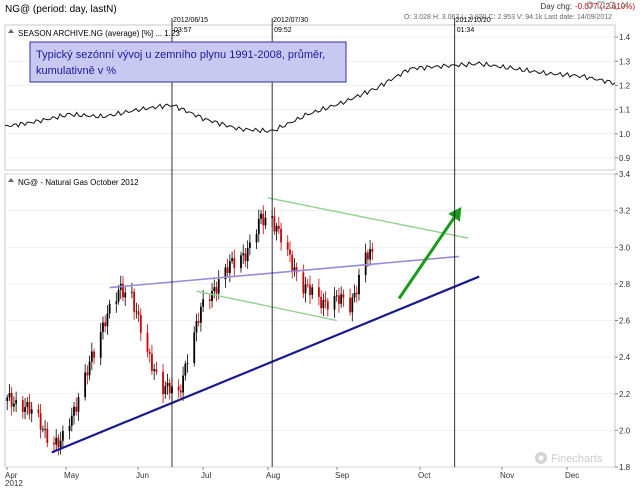 The width and height of the screenshot is (640, 489). I want to click on annotation-line-2: kumulativně v %, so click(76, 71).